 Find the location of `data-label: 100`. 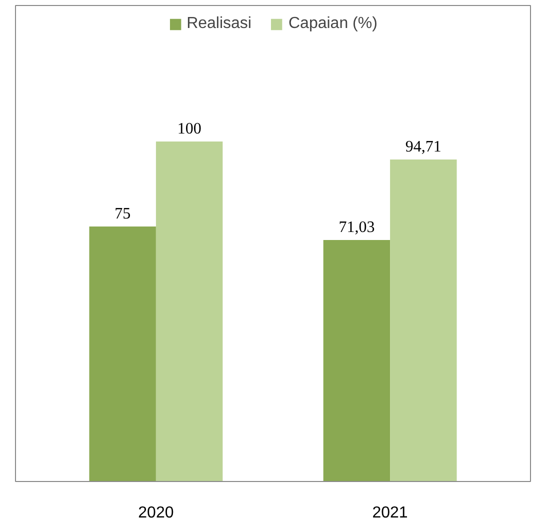

data-label: 100 is located at coordinates (189, 129).